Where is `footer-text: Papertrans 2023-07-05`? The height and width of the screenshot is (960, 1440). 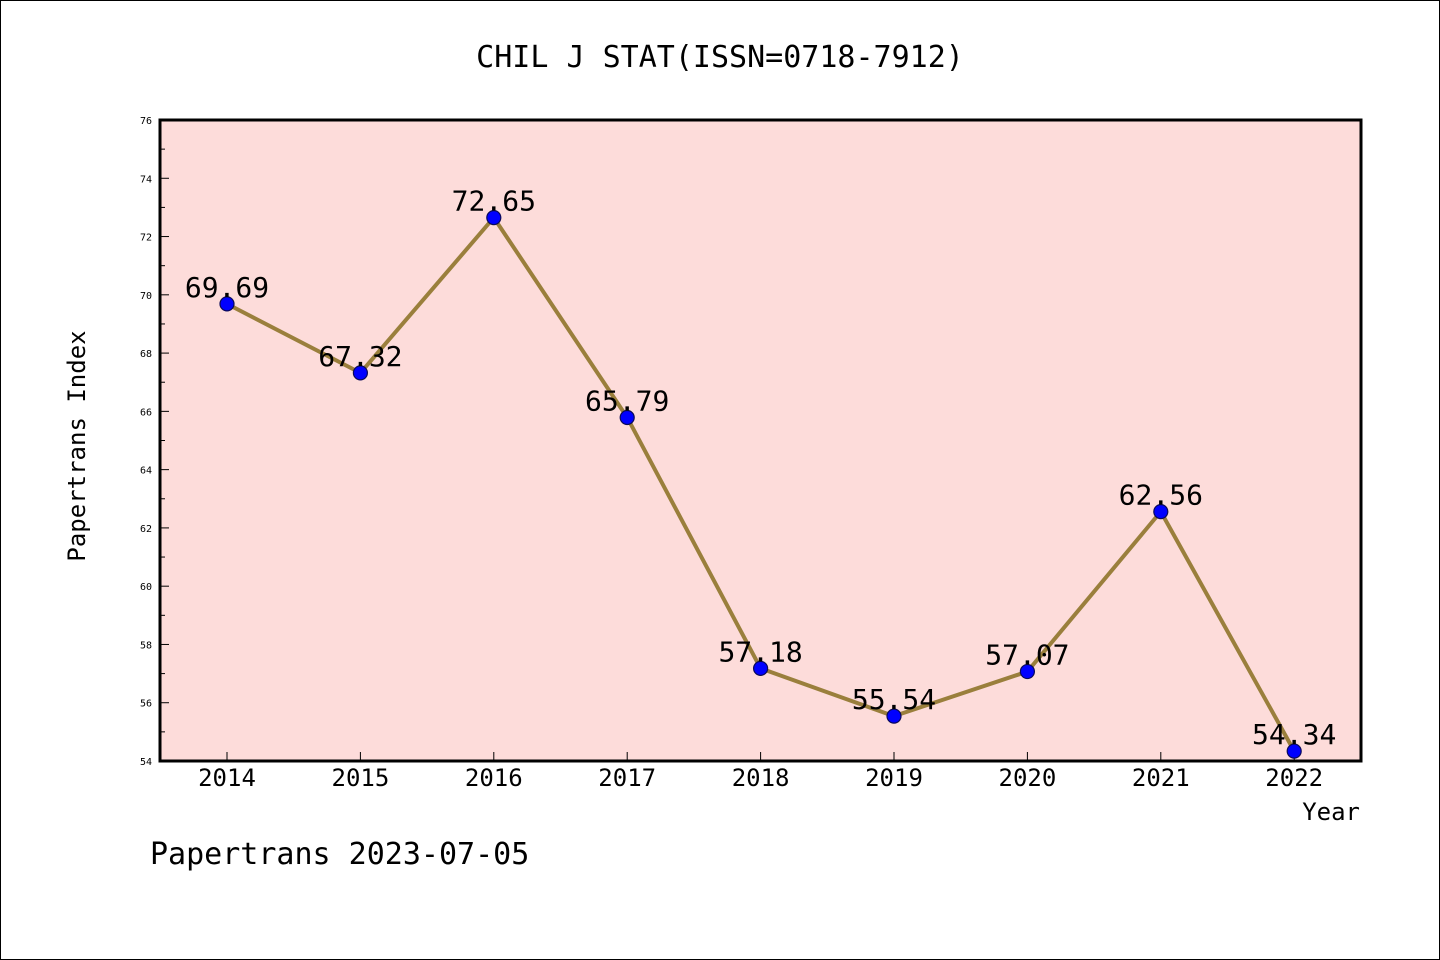
footer-text: Papertrans 2023-07-05 is located at coordinates (339, 854).